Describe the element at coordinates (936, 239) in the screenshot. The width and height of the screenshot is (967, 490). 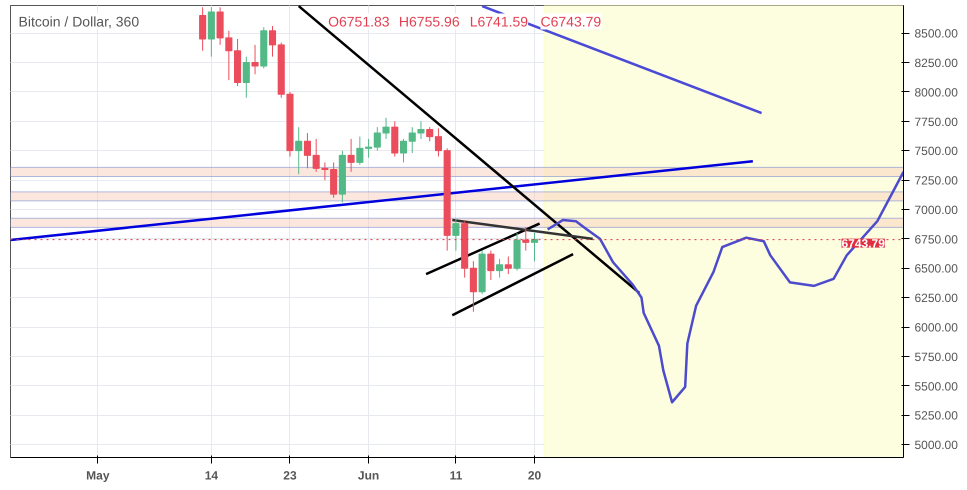
I see `y-tick-label: 6750.00` at that location.